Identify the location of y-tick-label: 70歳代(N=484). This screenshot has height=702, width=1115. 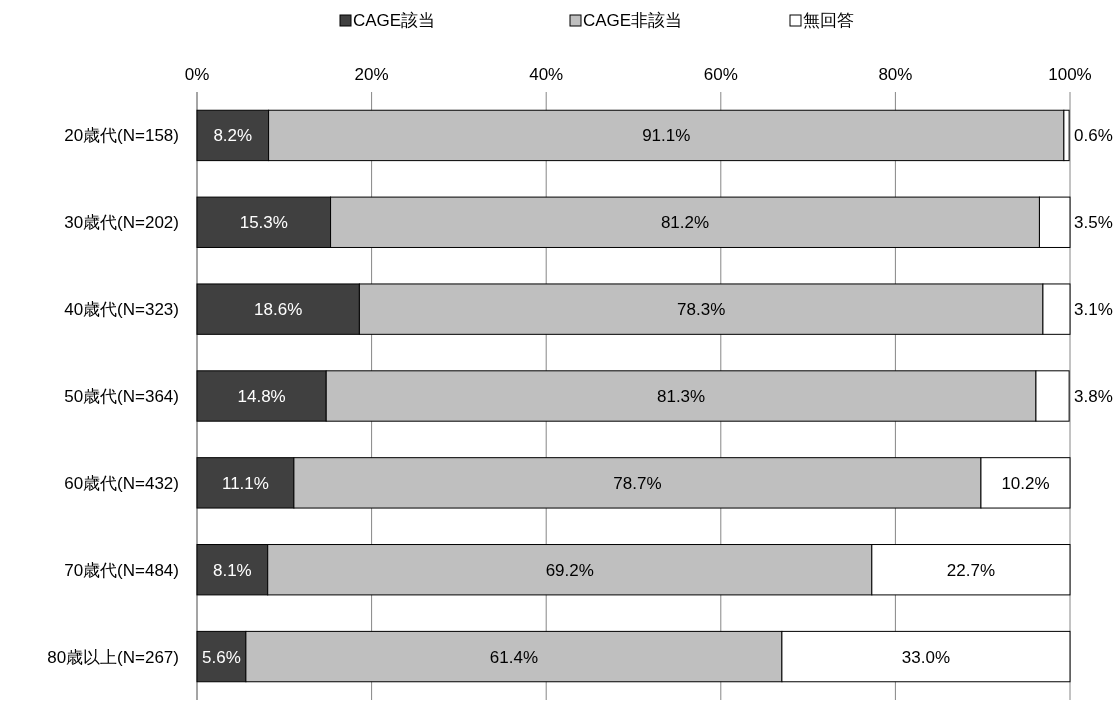
(121, 570).